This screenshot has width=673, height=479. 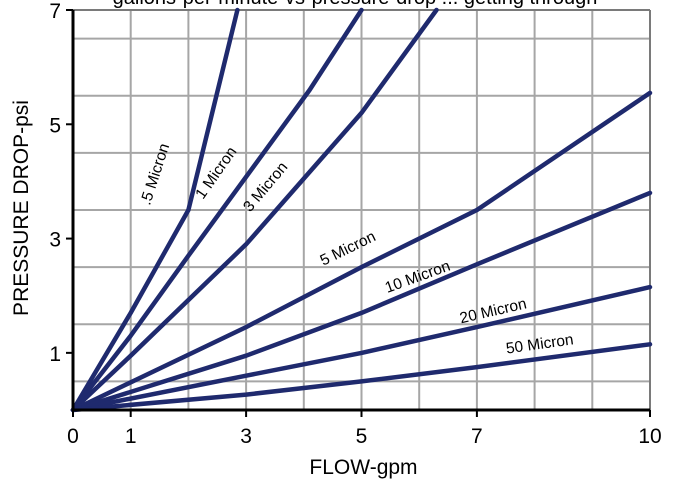 I want to click on y-tick-label: 7, so click(x=55, y=11).